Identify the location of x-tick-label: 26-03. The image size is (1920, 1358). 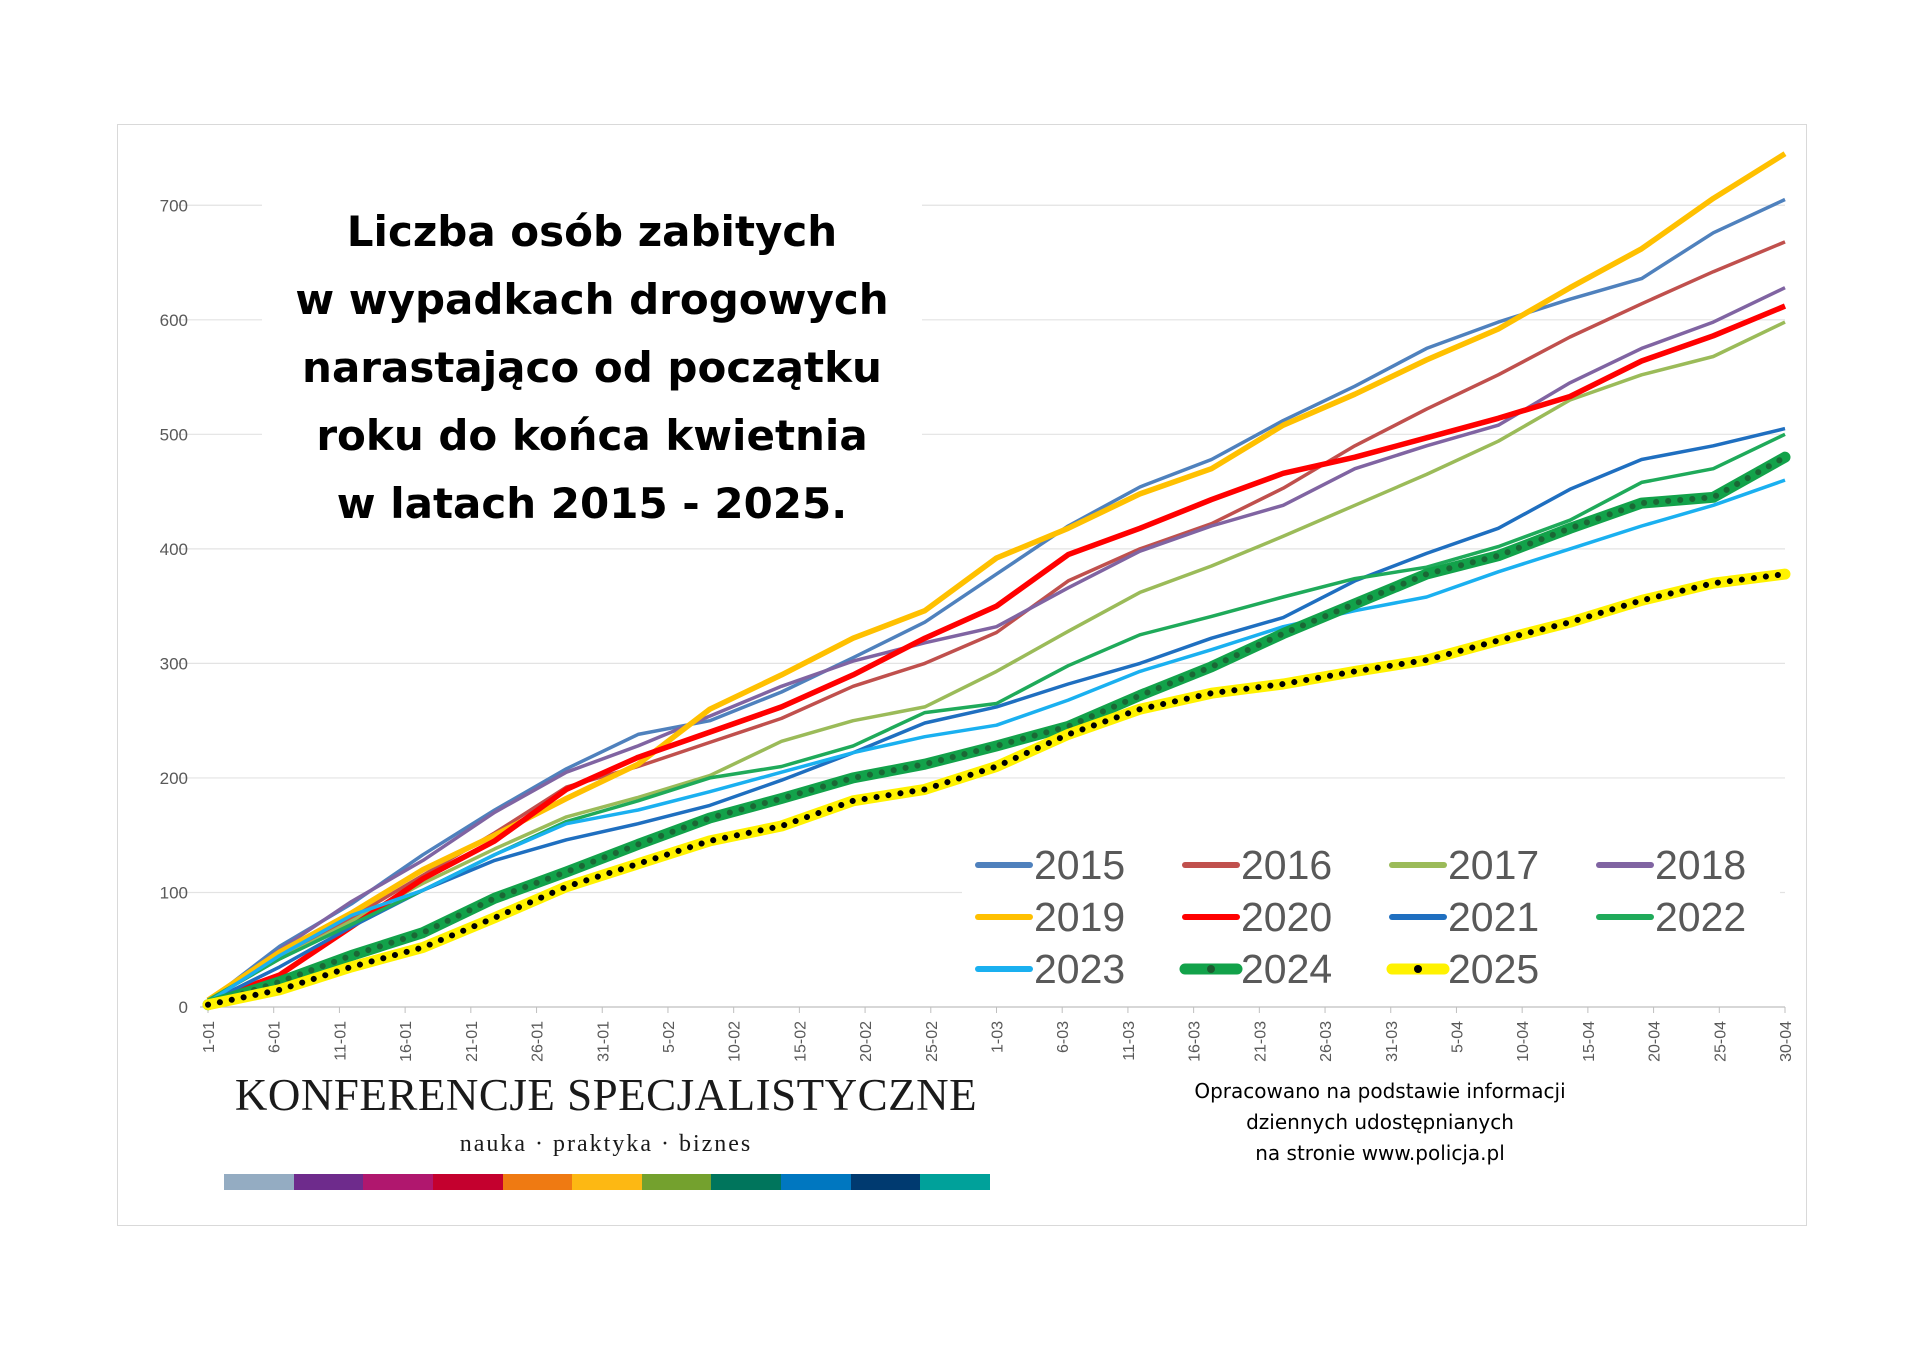
(1326, 1041).